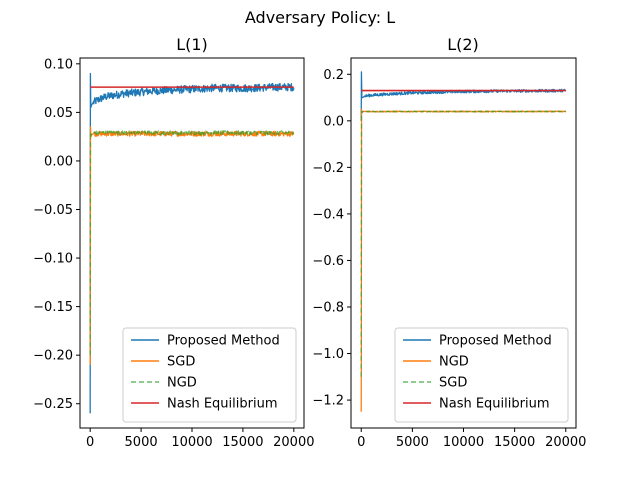 Image resolution: width=640 pixels, height=480 pixels. Describe the element at coordinates (58, 113) in the screenshot. I see `y-tick-label: 0.05` at that location.